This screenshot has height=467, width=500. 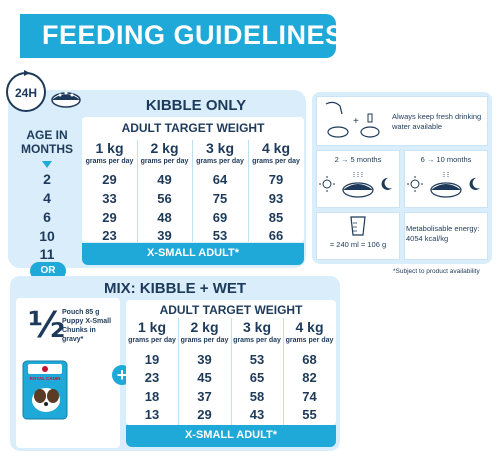 I want to click on footnote: *Subject to product availability, so click(x=436, y=271).